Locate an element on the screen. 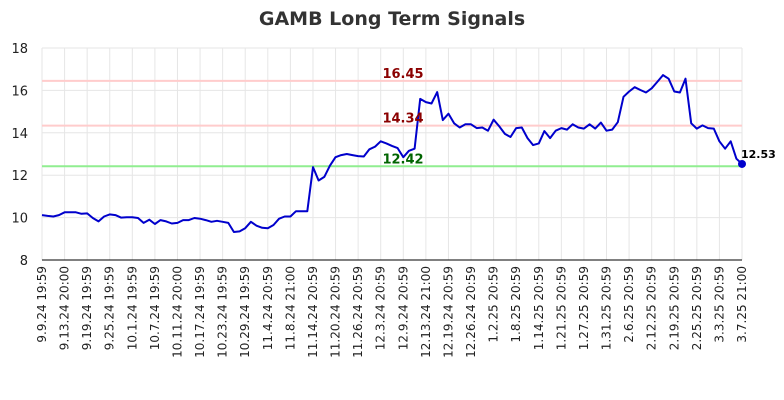  x-tick-label: 9.19.24 19:59 is located at coordinates (87, 308).